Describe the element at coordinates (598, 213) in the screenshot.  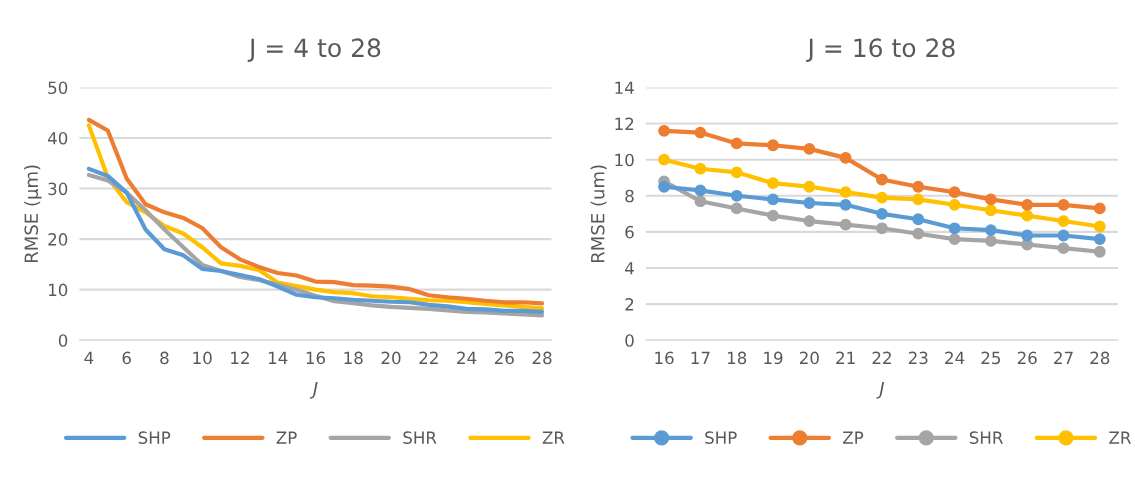
I see `y-axis-title: RMSE (um)` at that location.